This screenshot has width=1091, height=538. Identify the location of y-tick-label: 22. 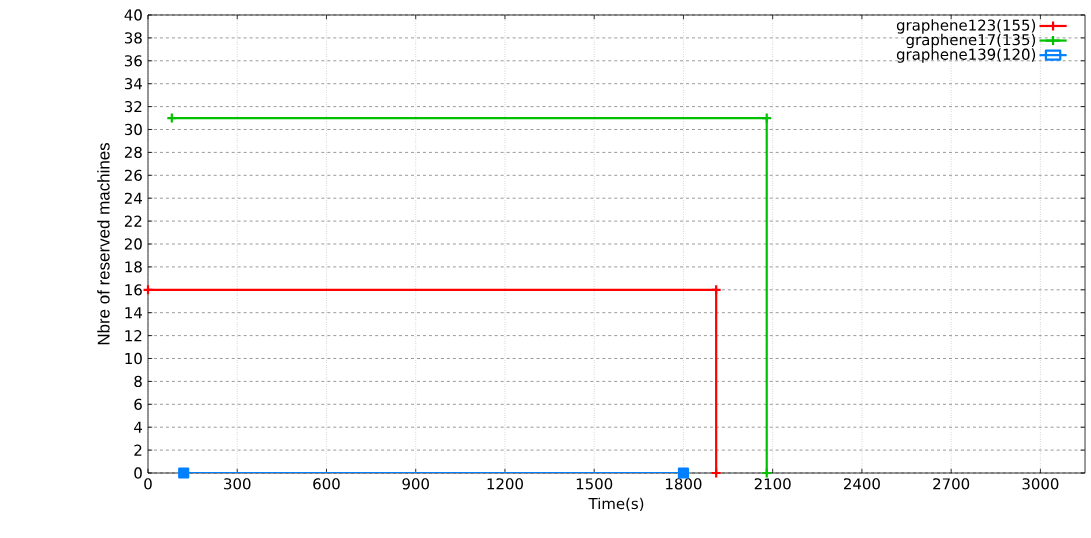
(133, 221).